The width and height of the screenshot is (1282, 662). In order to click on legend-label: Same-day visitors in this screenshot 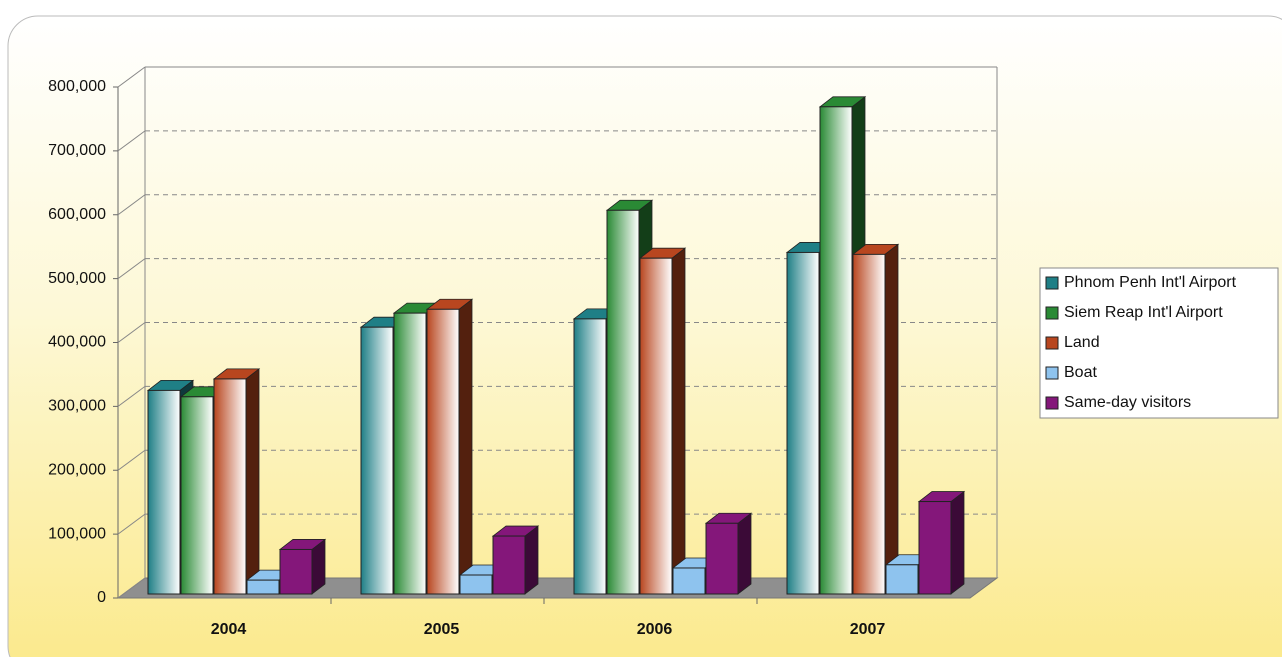, I will do `click(1127, 402)`.